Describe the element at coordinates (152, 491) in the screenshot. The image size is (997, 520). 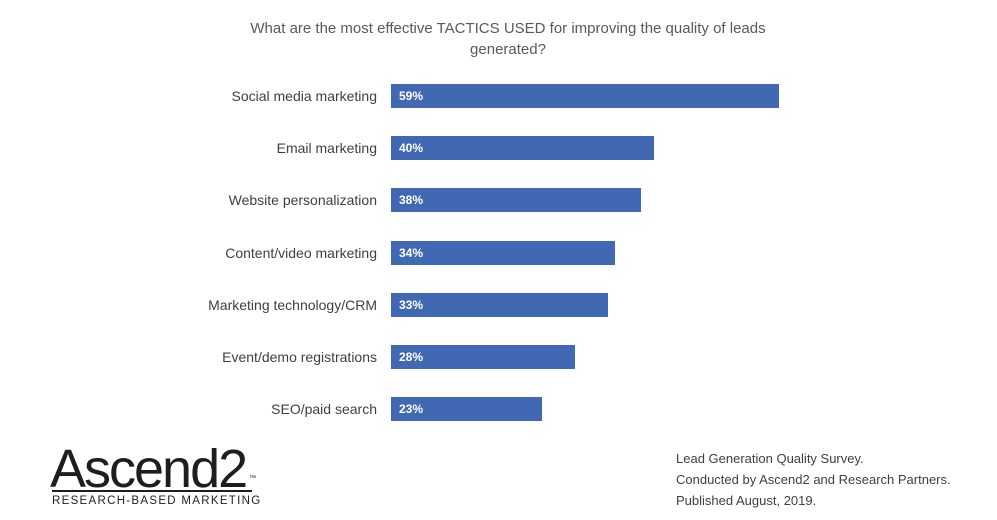
I see `logo-underline` at that location.